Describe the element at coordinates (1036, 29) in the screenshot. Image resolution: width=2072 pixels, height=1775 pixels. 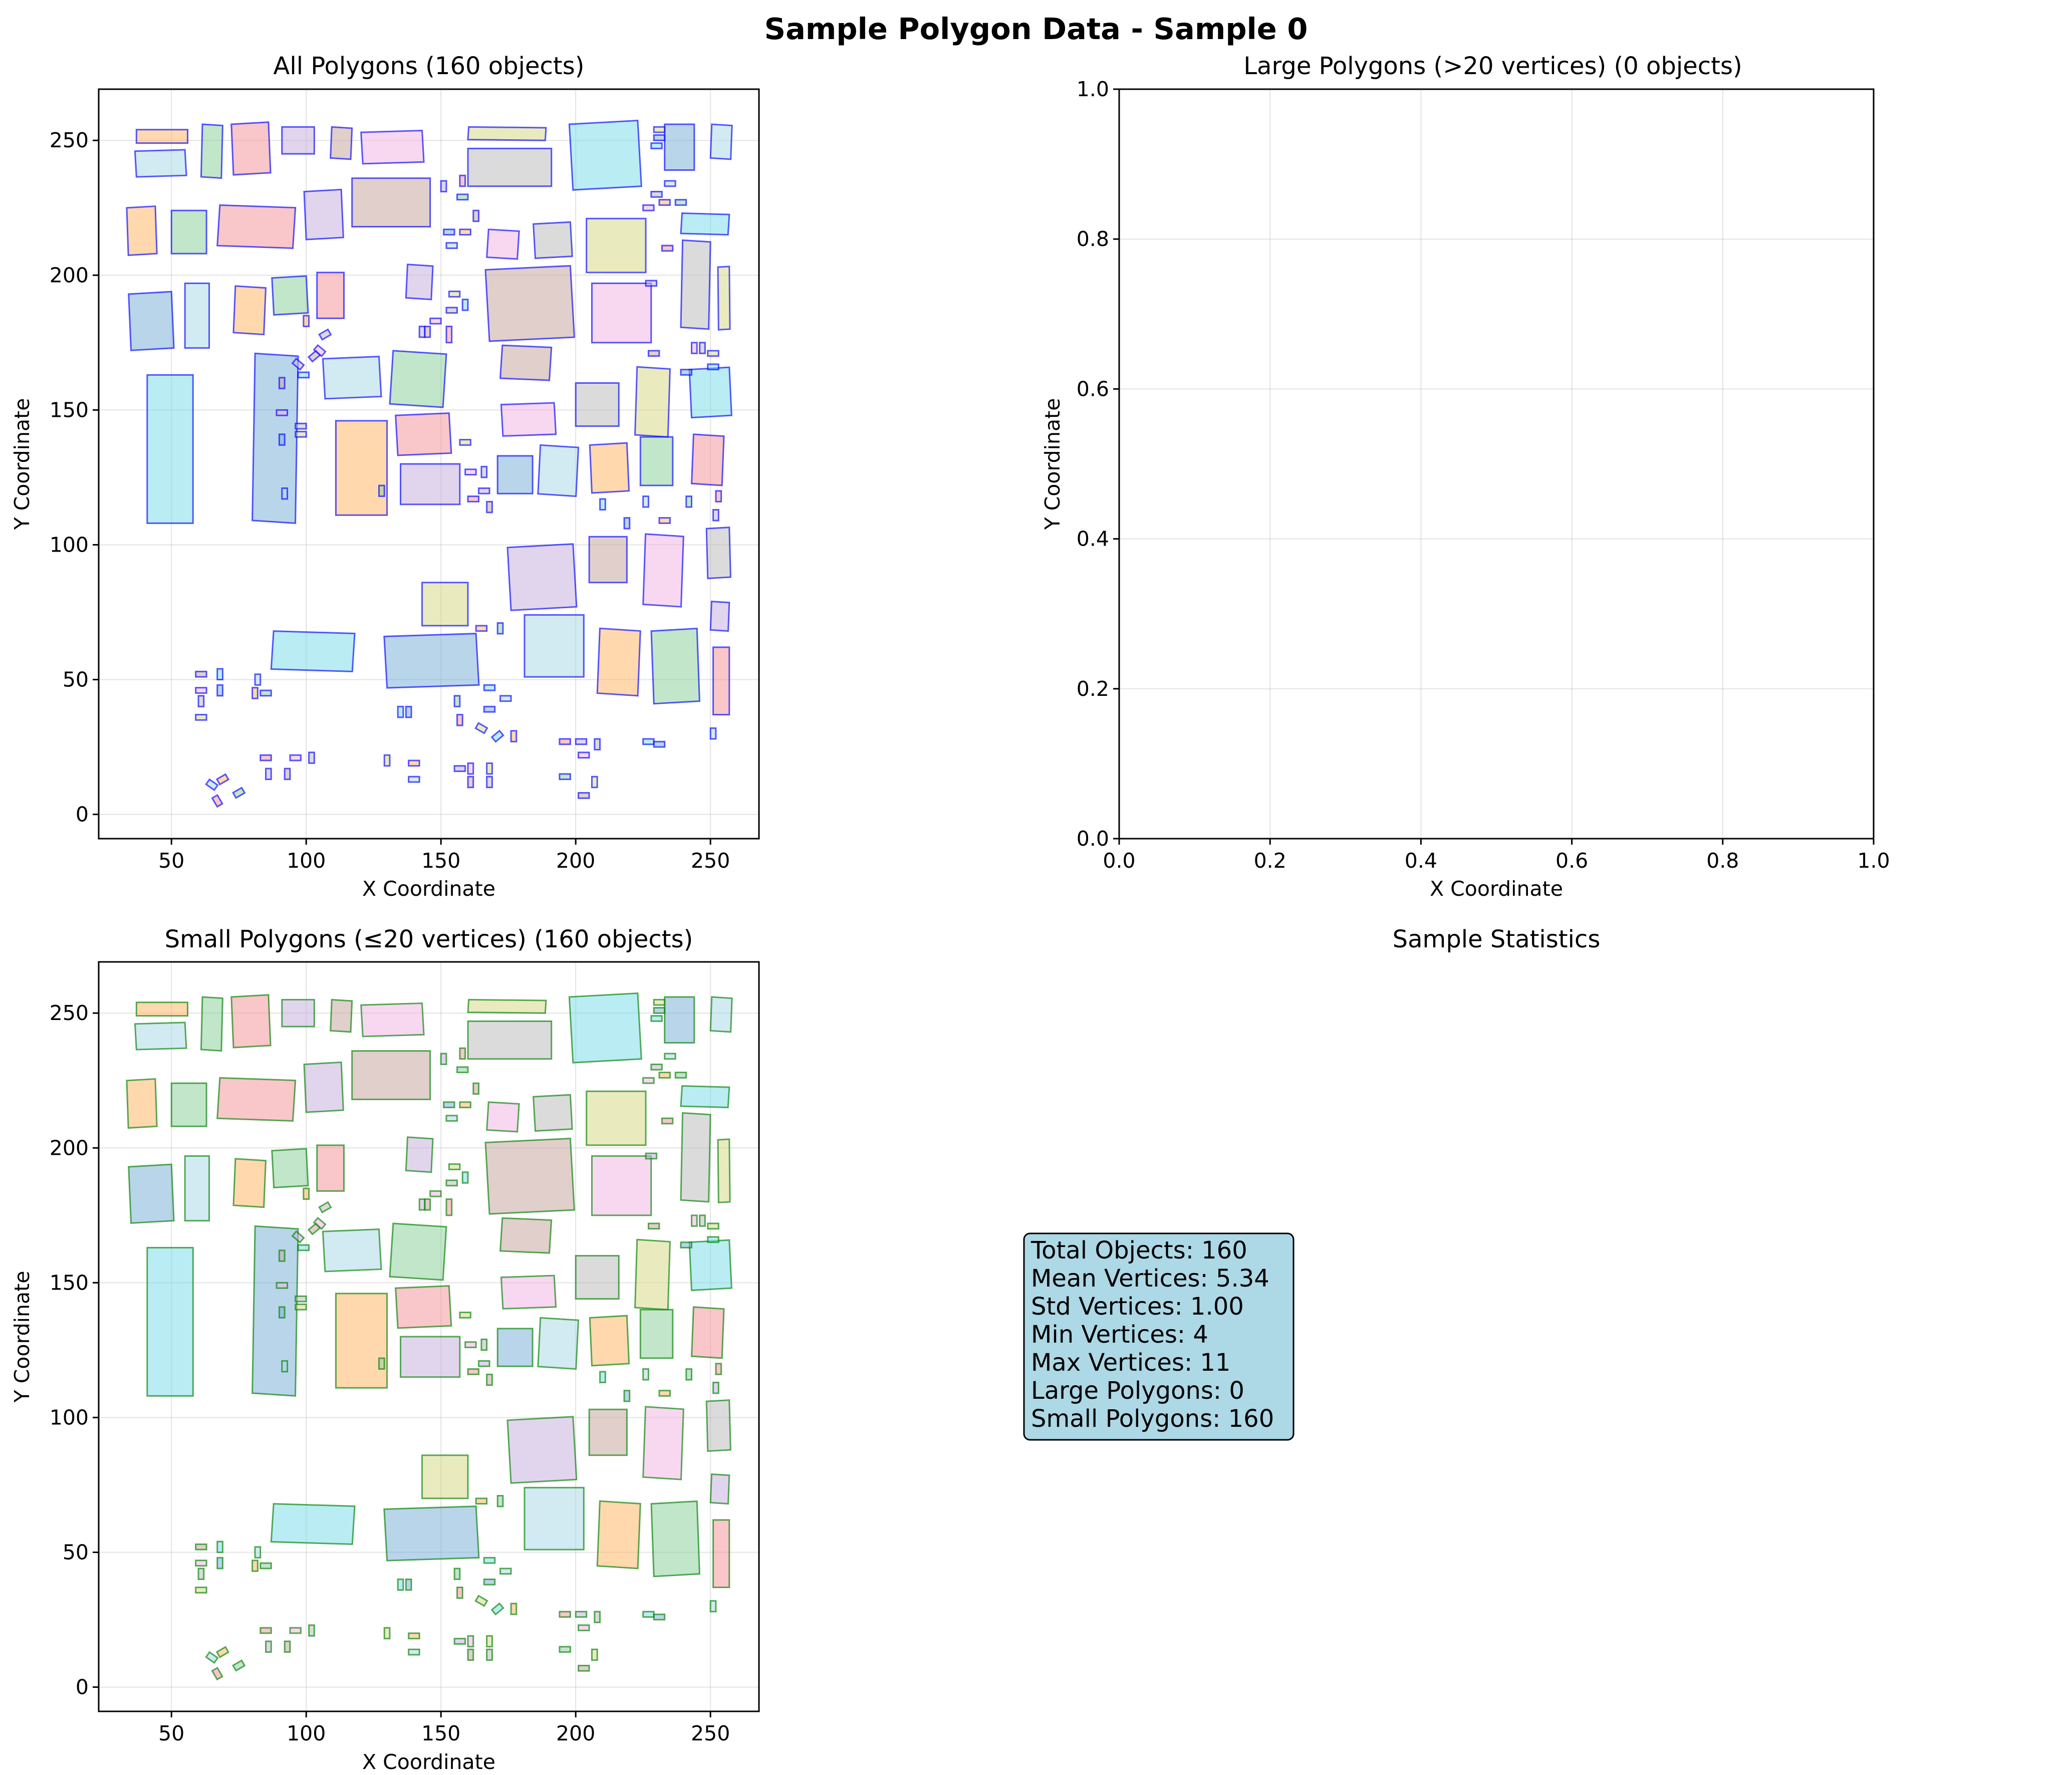
I see `figure-suptitle: Sample Polygon Data - Sample 0` at that location.